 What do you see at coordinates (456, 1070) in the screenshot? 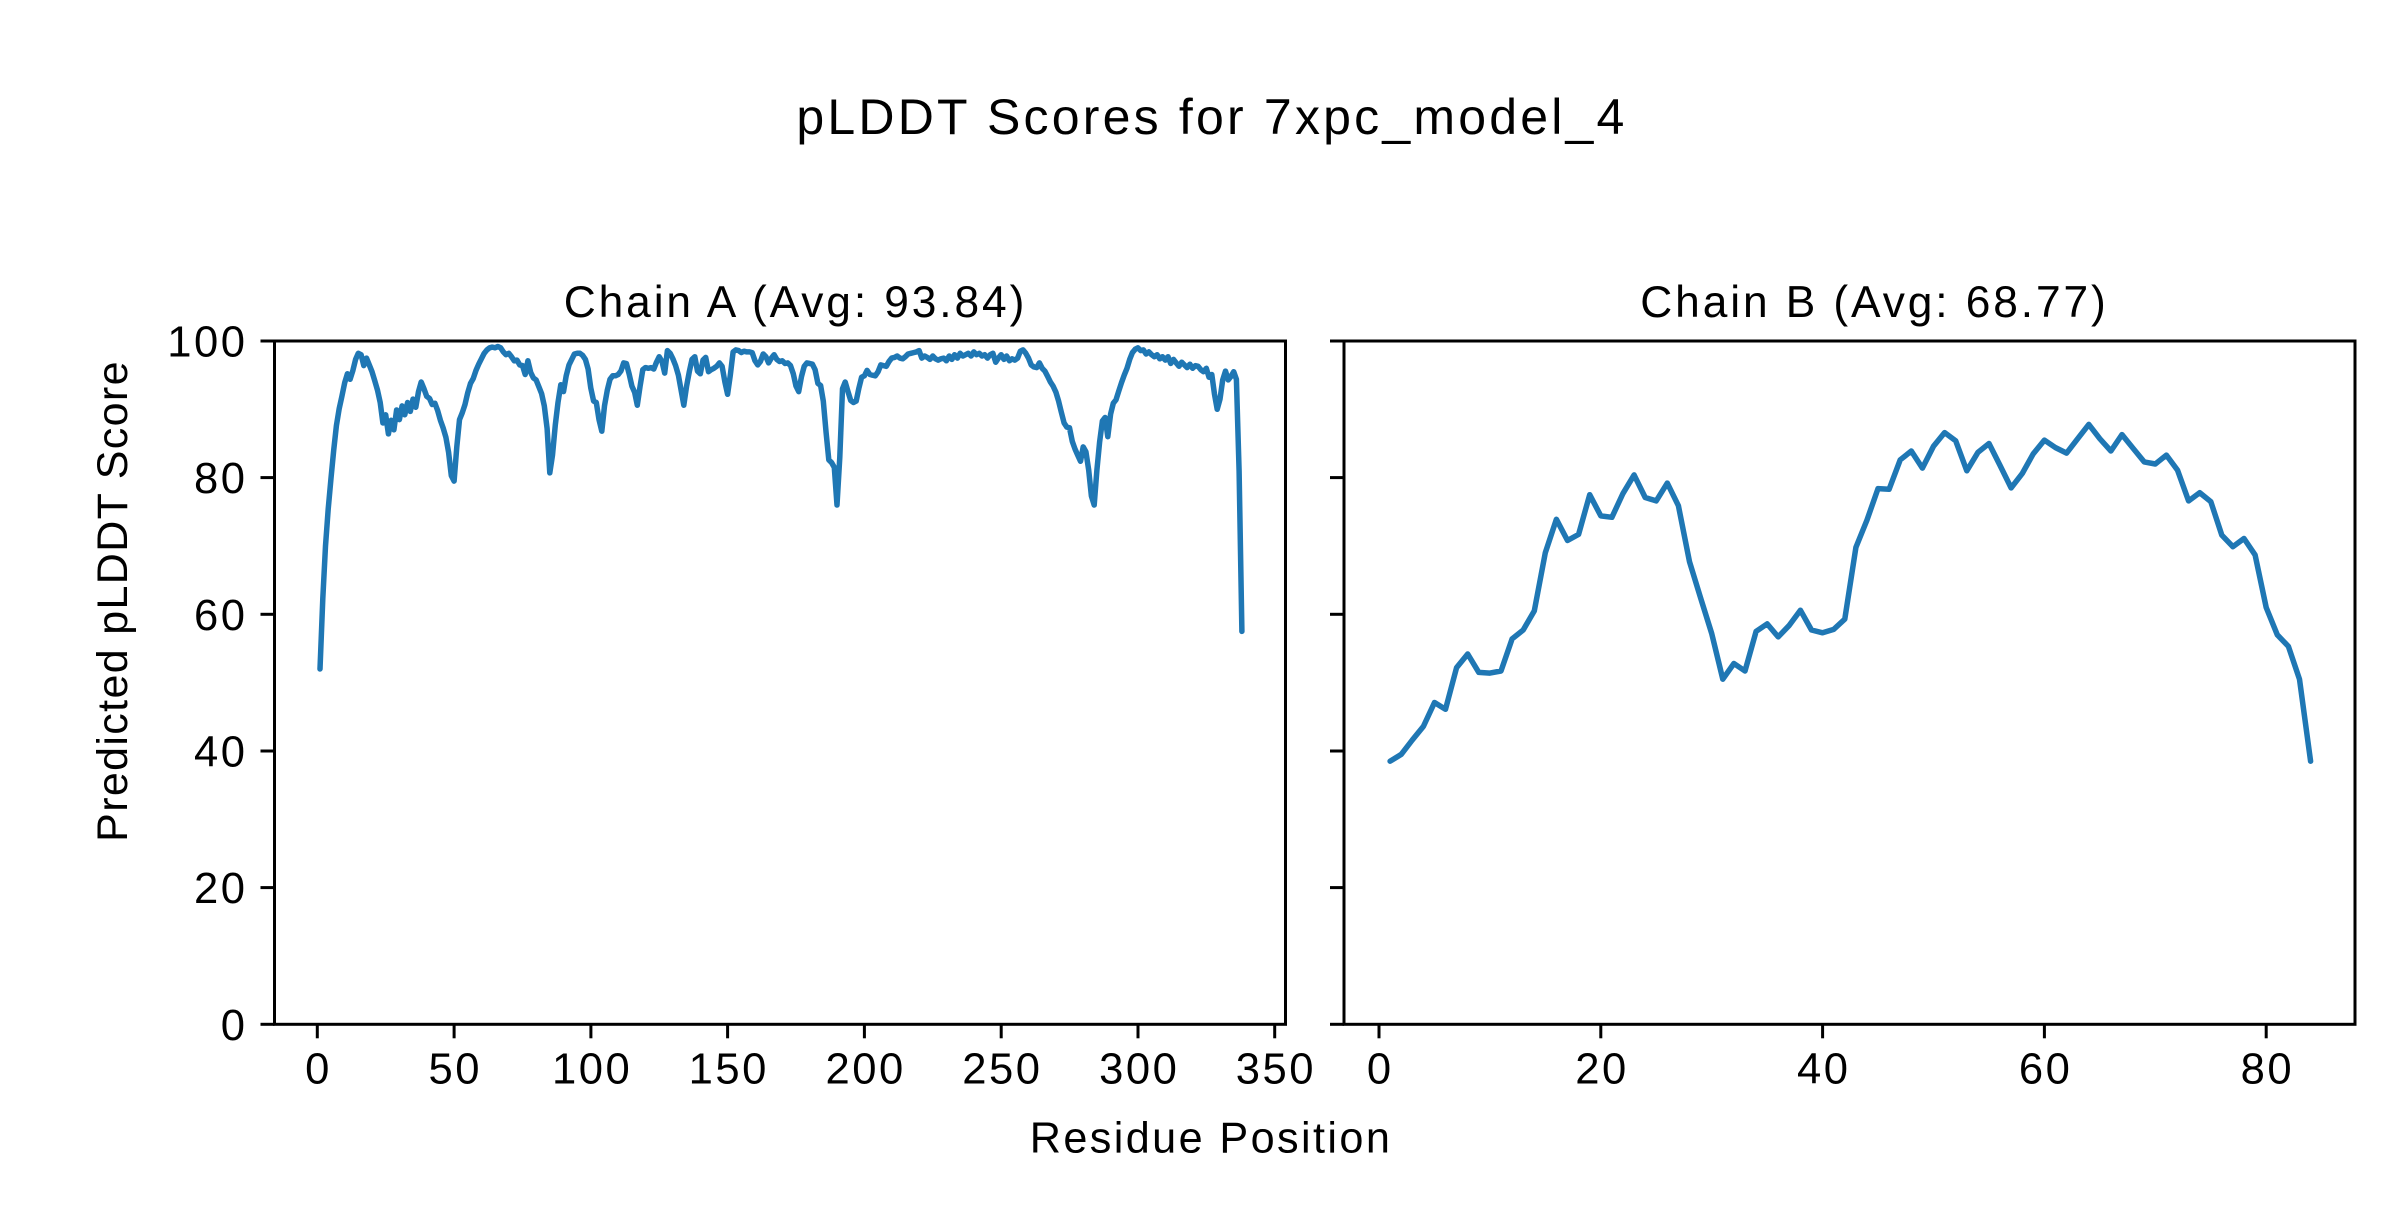
I see `svg-text: 50` at bounding box center [456, 1070].